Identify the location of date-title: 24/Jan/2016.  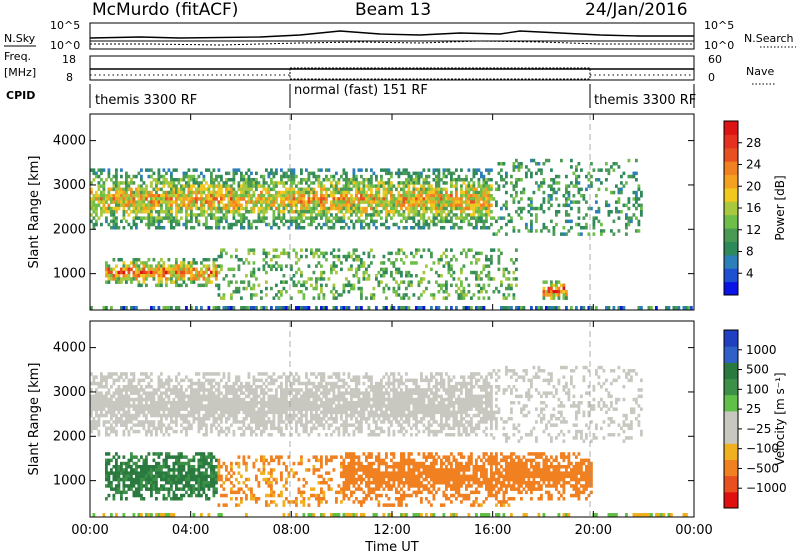
(636, 10).